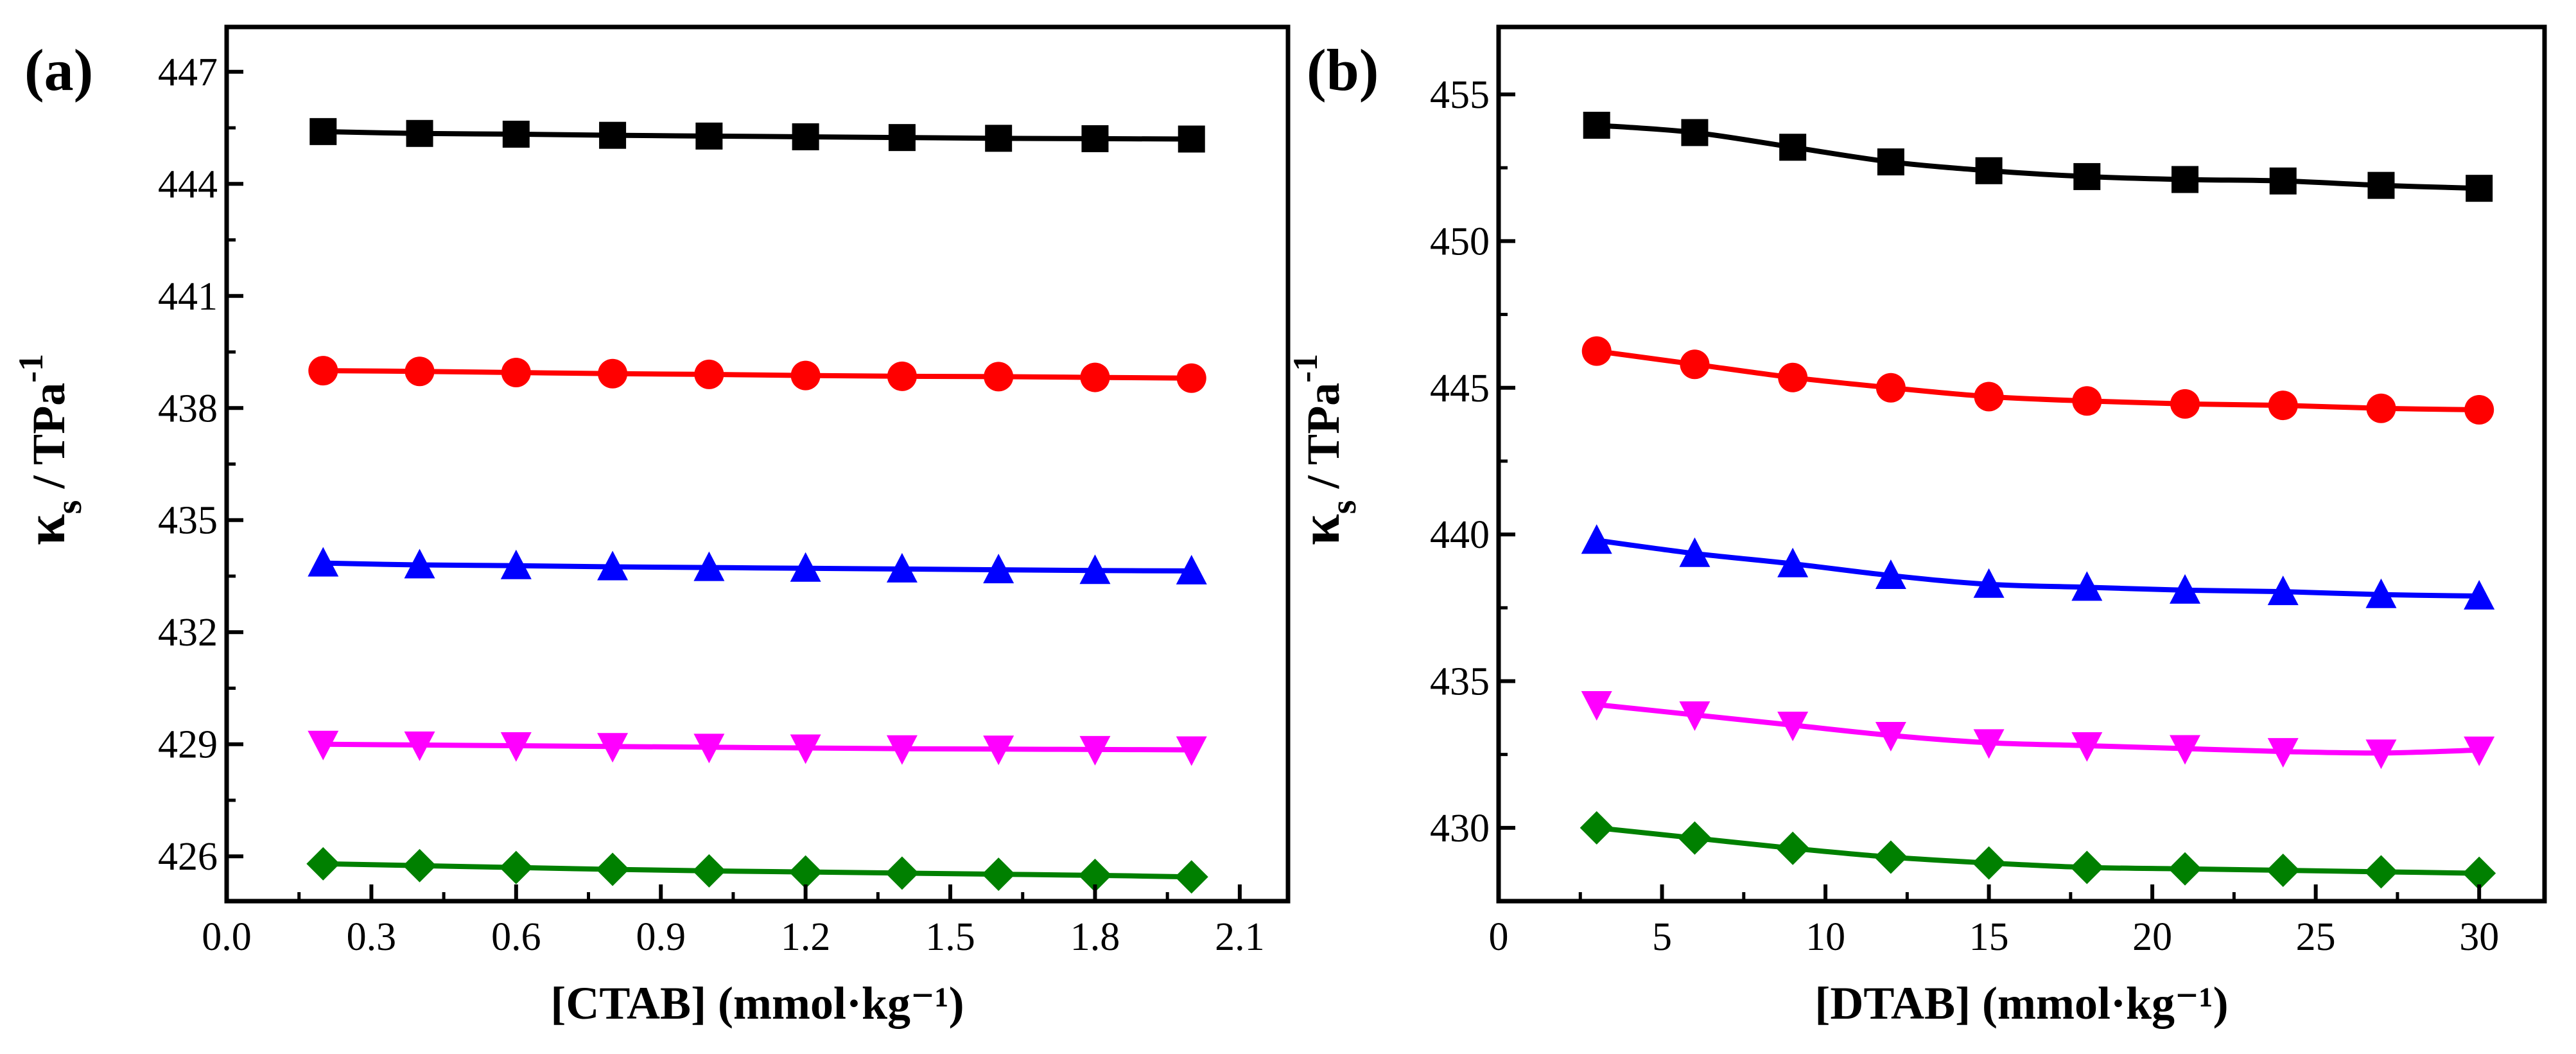 The height and width of the screenshot is (1054, 2576). Describe the element at coordinates (69, 507) in the screenshot. I see `y-axis-title-subscript: s` at that location.